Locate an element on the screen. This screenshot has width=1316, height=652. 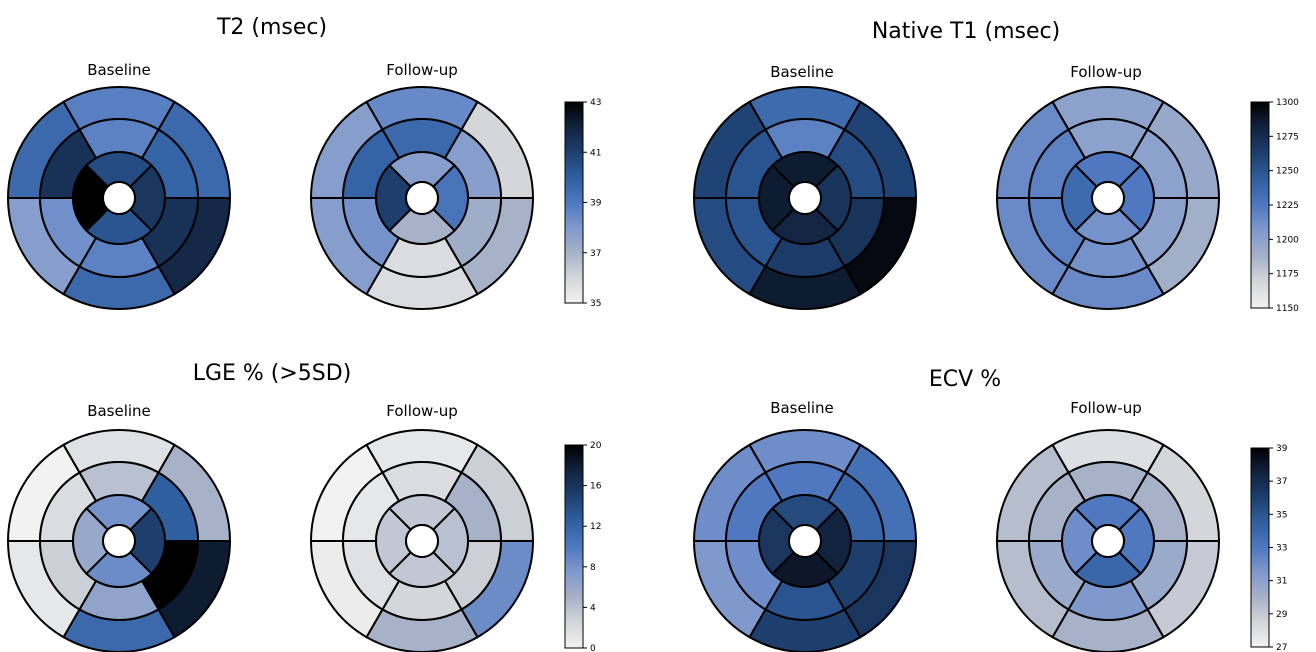
map-title-lge-baseline: Baseline is located at coordinates (119, 411).